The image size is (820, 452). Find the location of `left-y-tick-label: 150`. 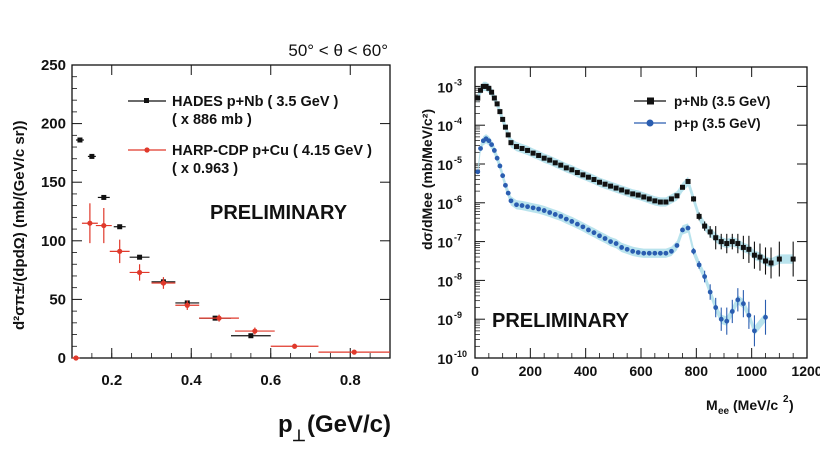

left-y-tick-label: 150 is located at coordinates (53, 182).